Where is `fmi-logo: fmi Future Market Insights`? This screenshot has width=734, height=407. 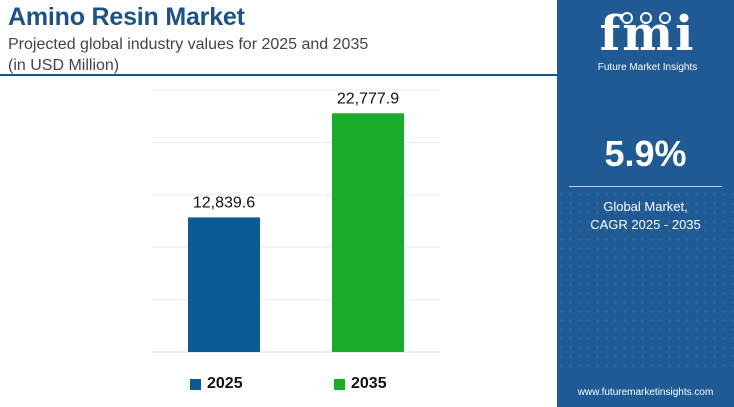
fmi-logo: fmi Future Market Insights is located at coordinates (647, 40).